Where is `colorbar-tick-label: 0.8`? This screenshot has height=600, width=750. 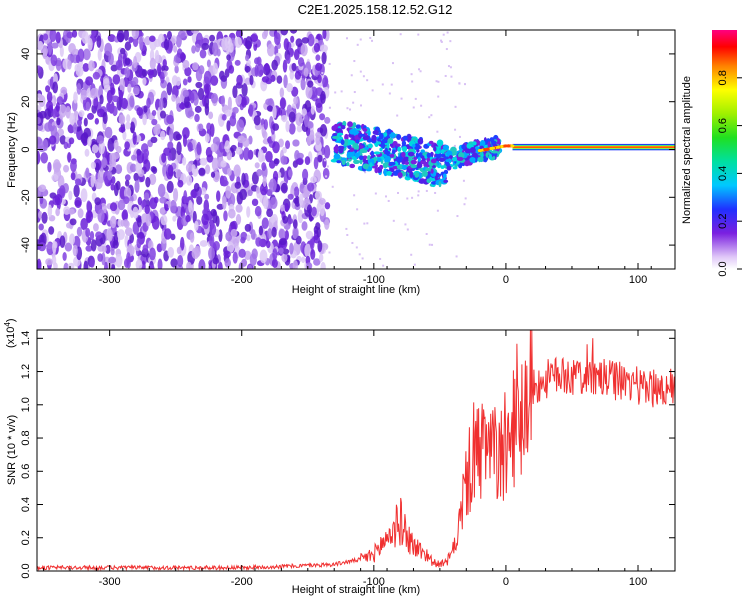 colorbar-tick-label: 0.8 is located at coordinates (723, 77).